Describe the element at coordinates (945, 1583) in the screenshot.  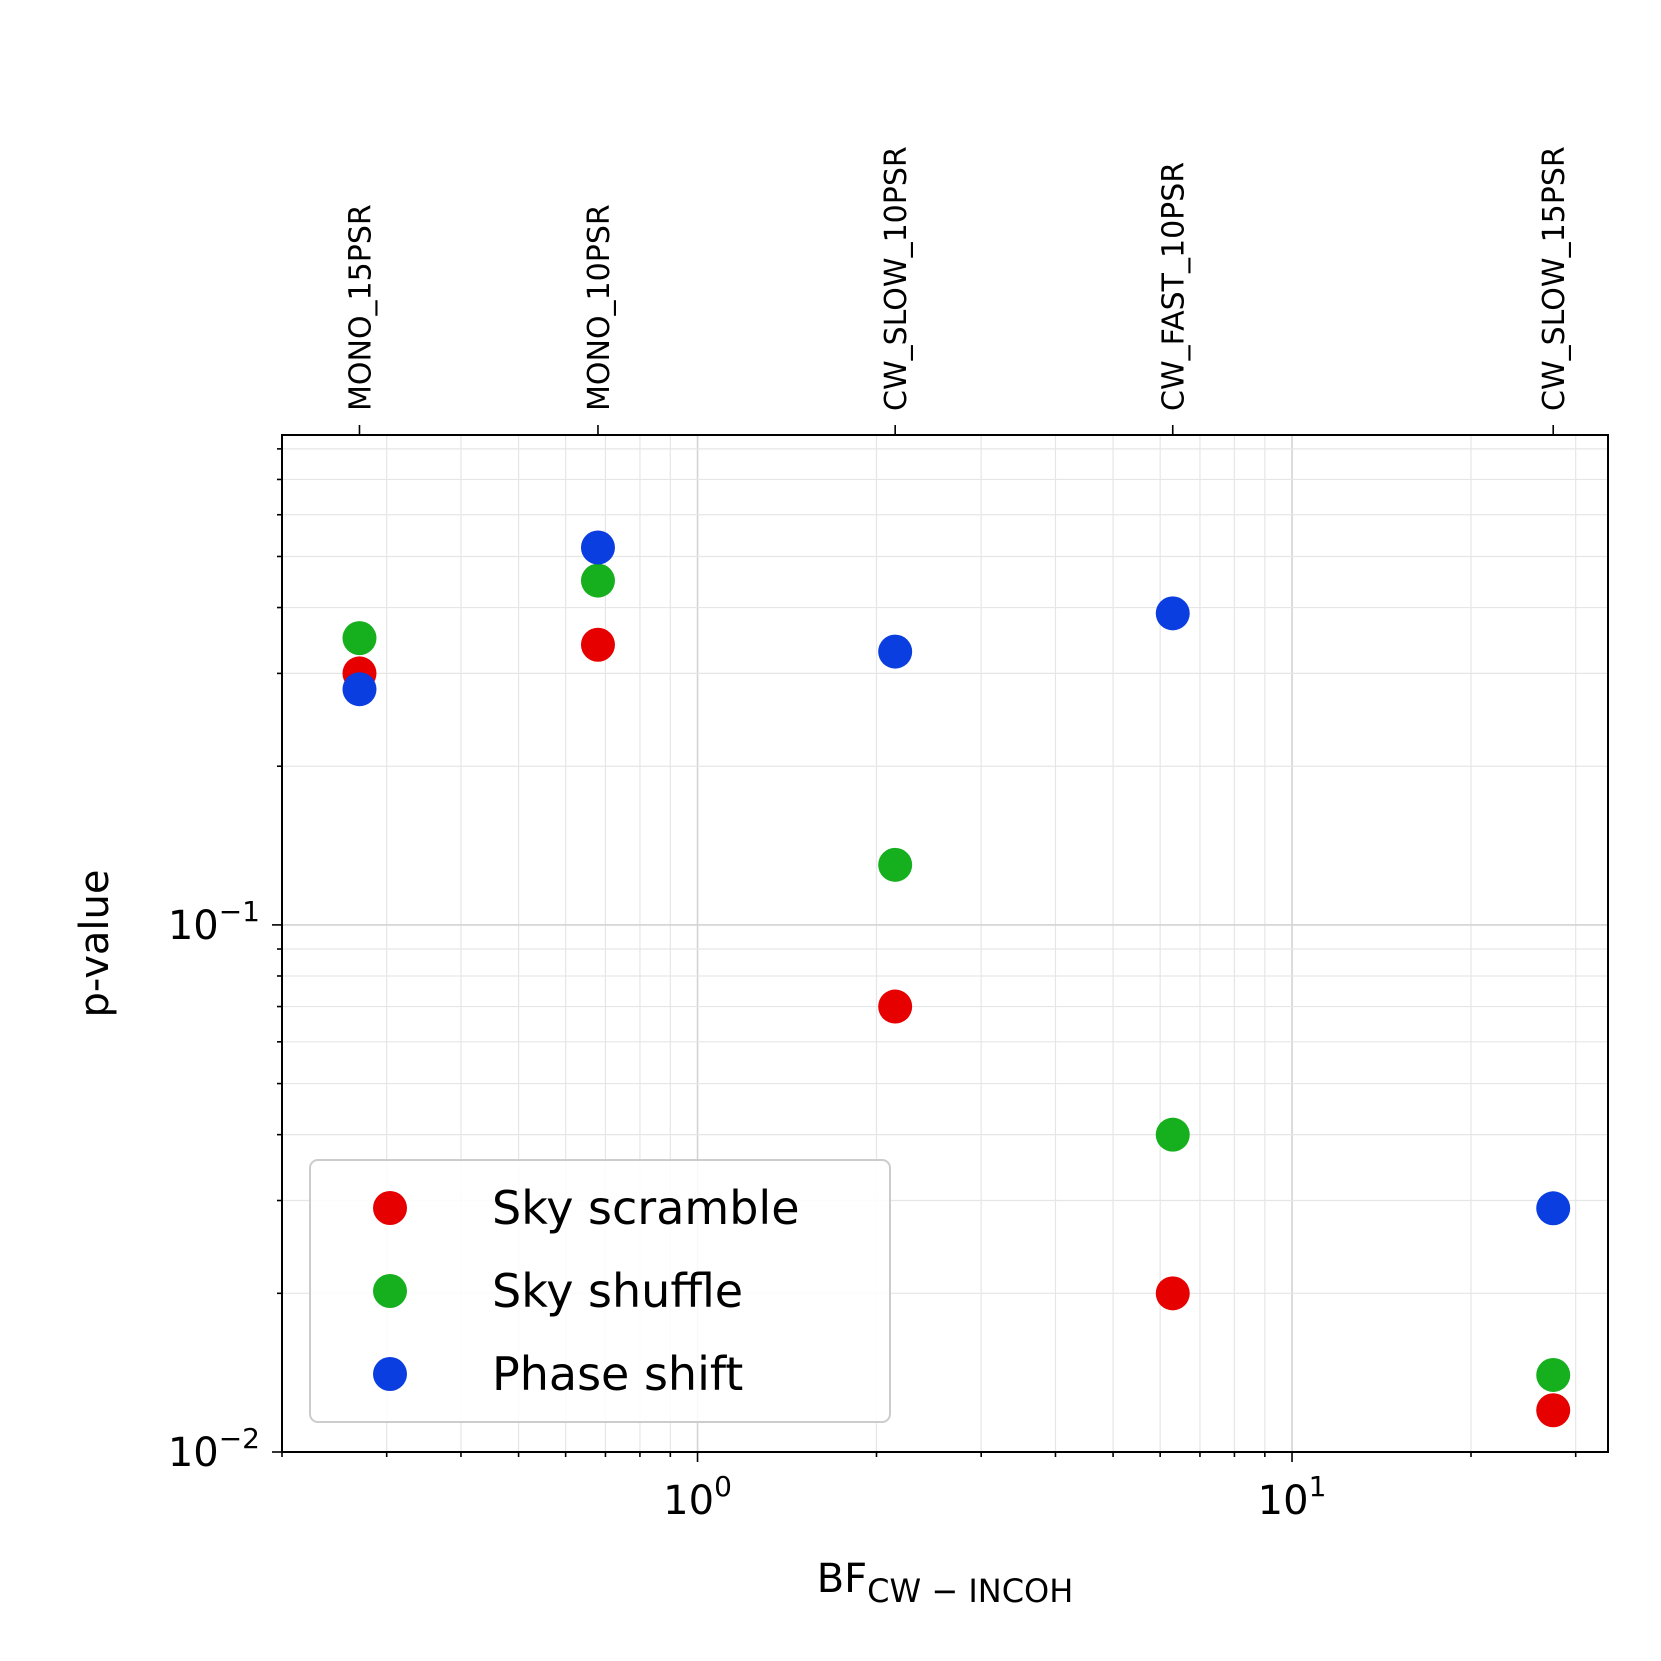
I see `x-axis-label: BFCW − INCOH` at that location.